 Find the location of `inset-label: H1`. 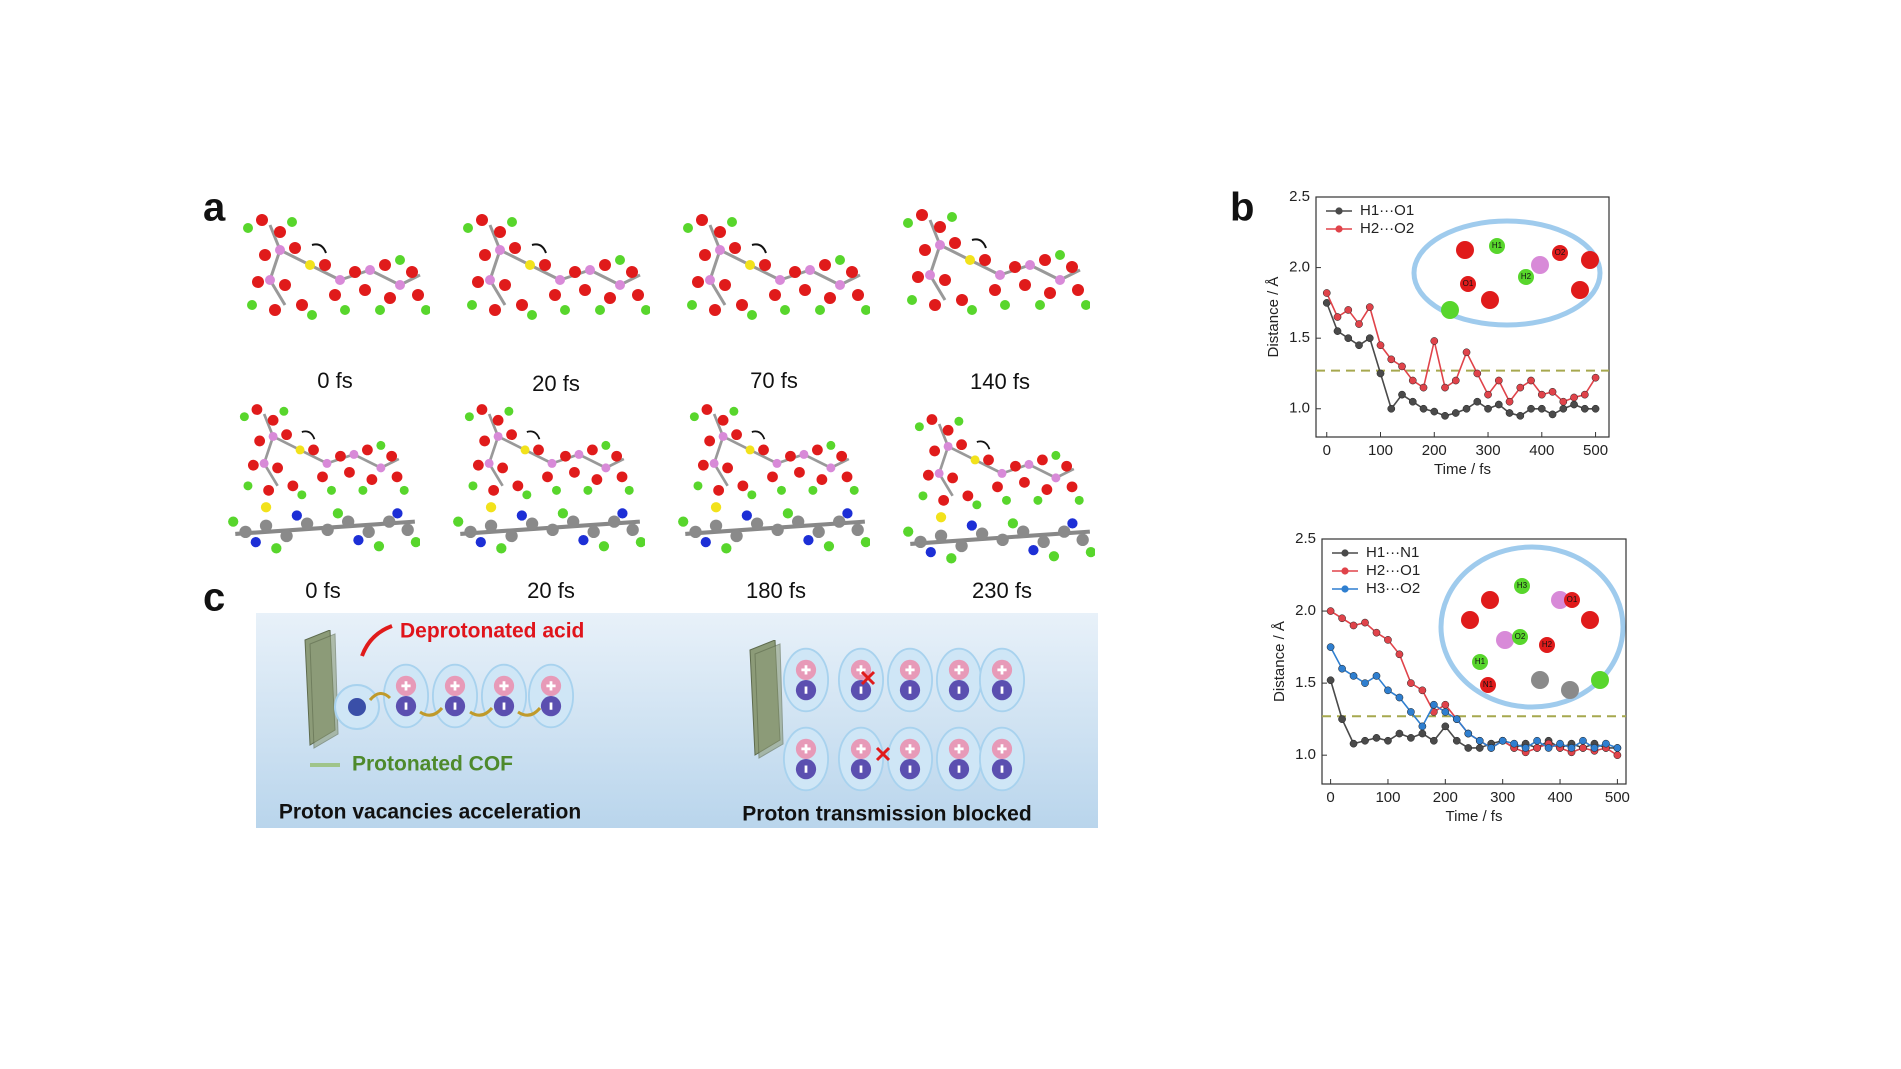

inset-label: H1 is located at coordinates (1480, 661).